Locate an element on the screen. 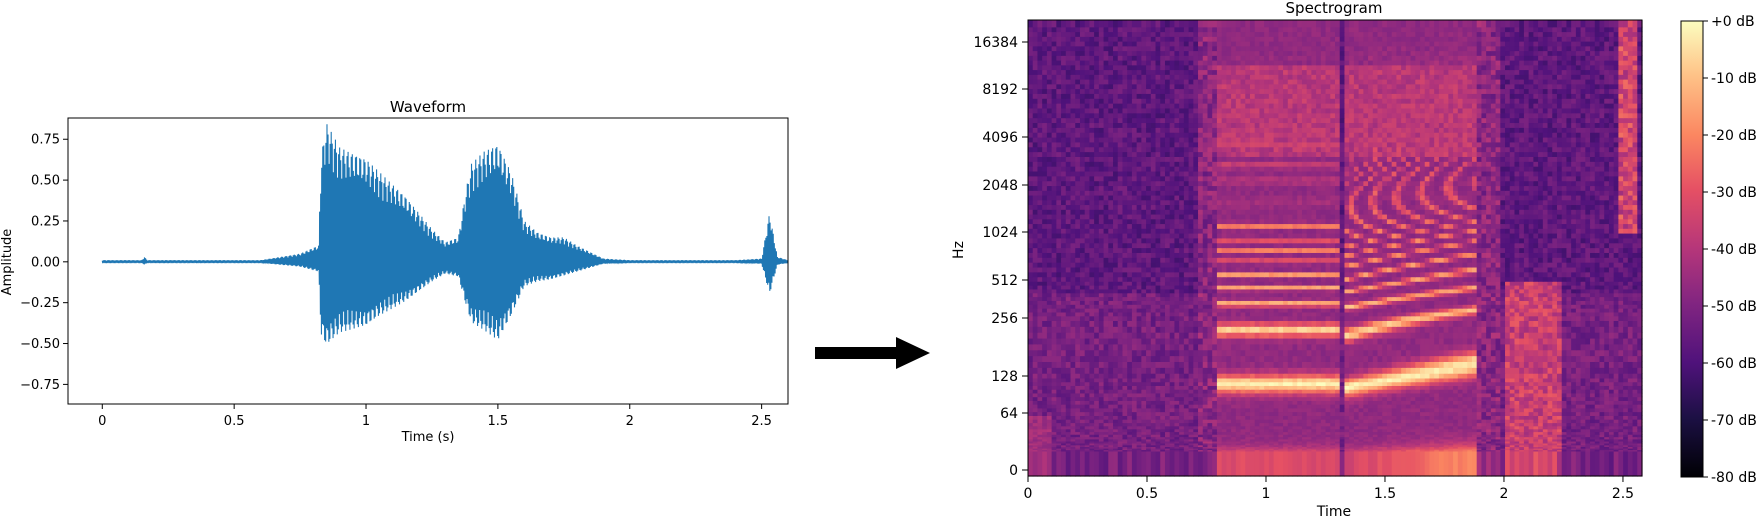 The image size is (1757, 518). spectrogram-x-tick-label: 2 is located at coordinates (1504, 494).